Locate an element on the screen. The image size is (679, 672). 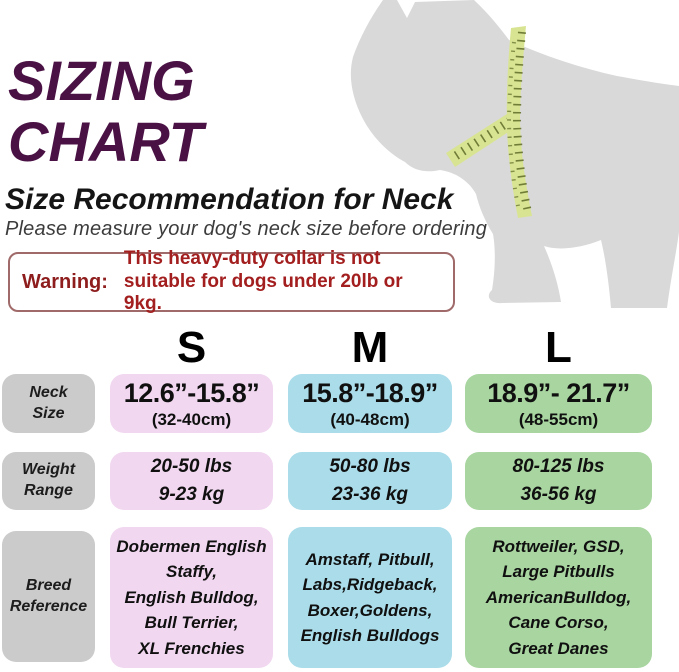
page-title: SIZING CHART is located at coordinates (105, 111).